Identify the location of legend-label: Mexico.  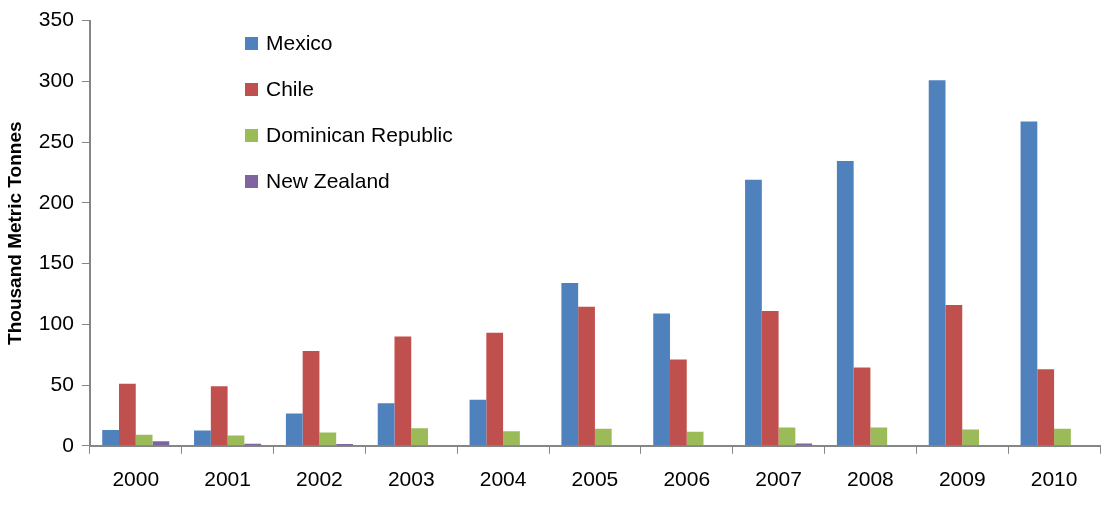
(299, 43).